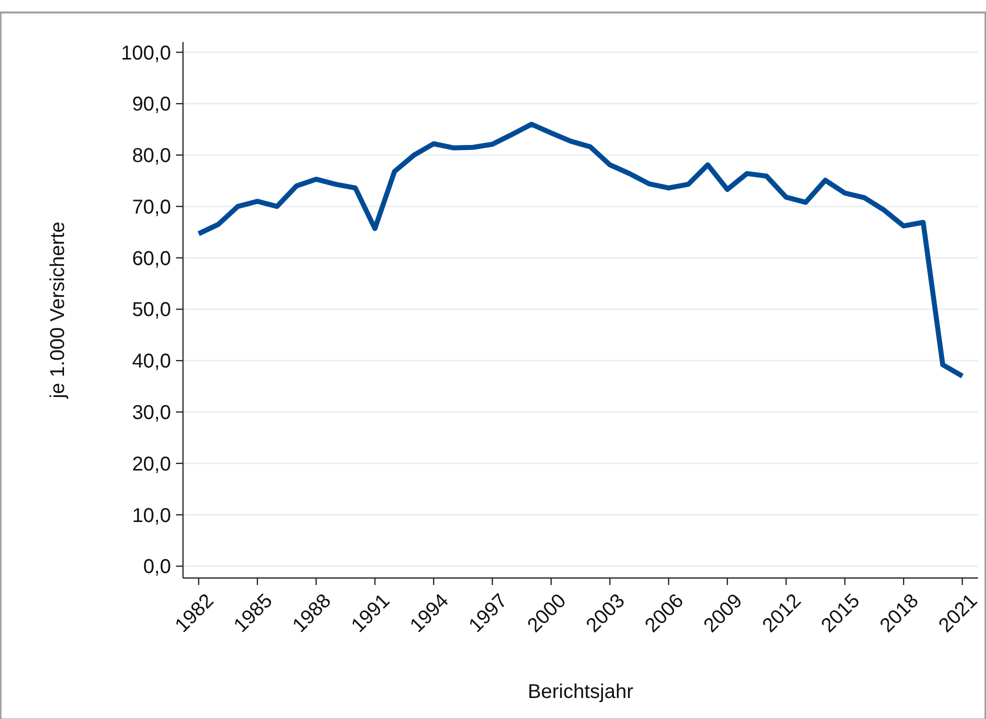 Image resolution: width=986 pixels, height=719 pixels. Describe the element at coordinates (151, 310) in the screenshot. I see `y-tick-label: 50,0` at that location.